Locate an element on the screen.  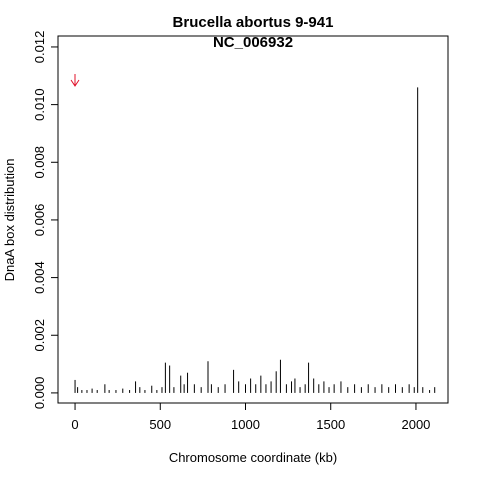
x-tick-label: 1000 is located at coordinates (245, 424).